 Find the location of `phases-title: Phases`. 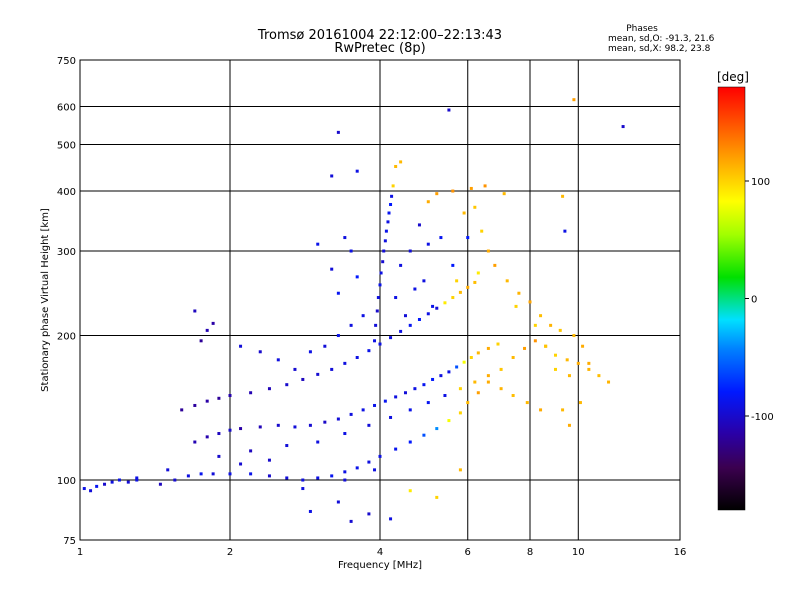

phases-title: Phases is located at coordinates (642, 29).